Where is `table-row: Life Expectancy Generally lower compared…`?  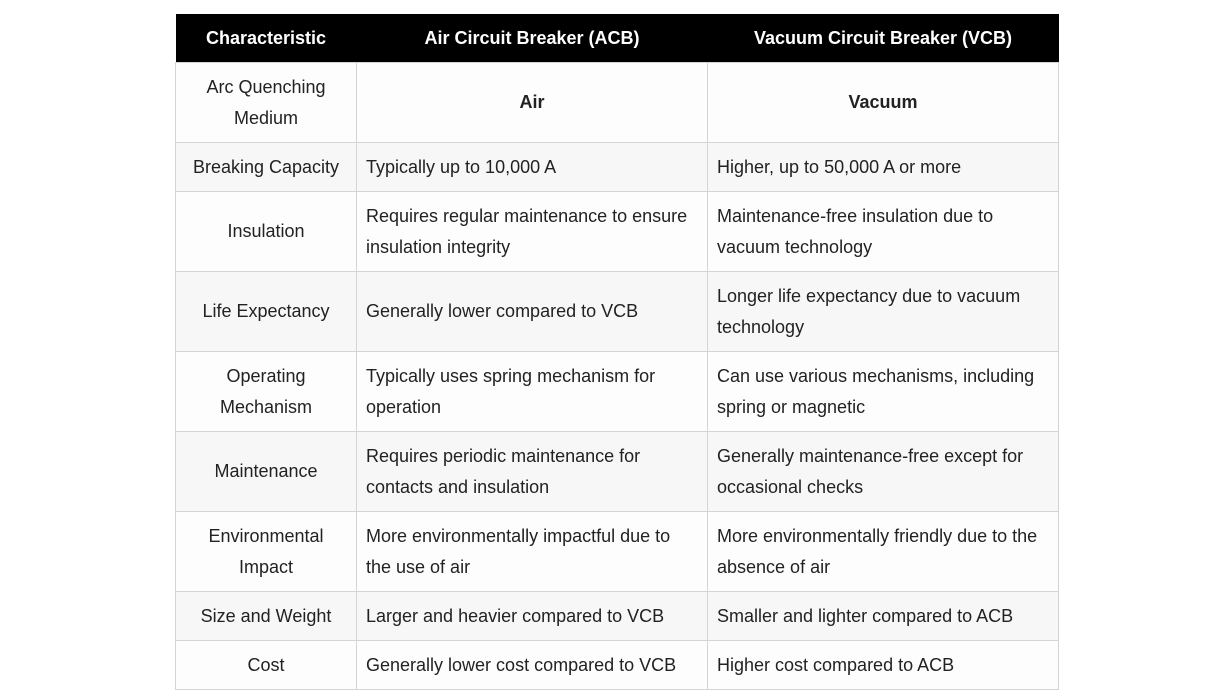 table-row: Life Expectancy Generally lower compared… is located at coordinates (617, 311).